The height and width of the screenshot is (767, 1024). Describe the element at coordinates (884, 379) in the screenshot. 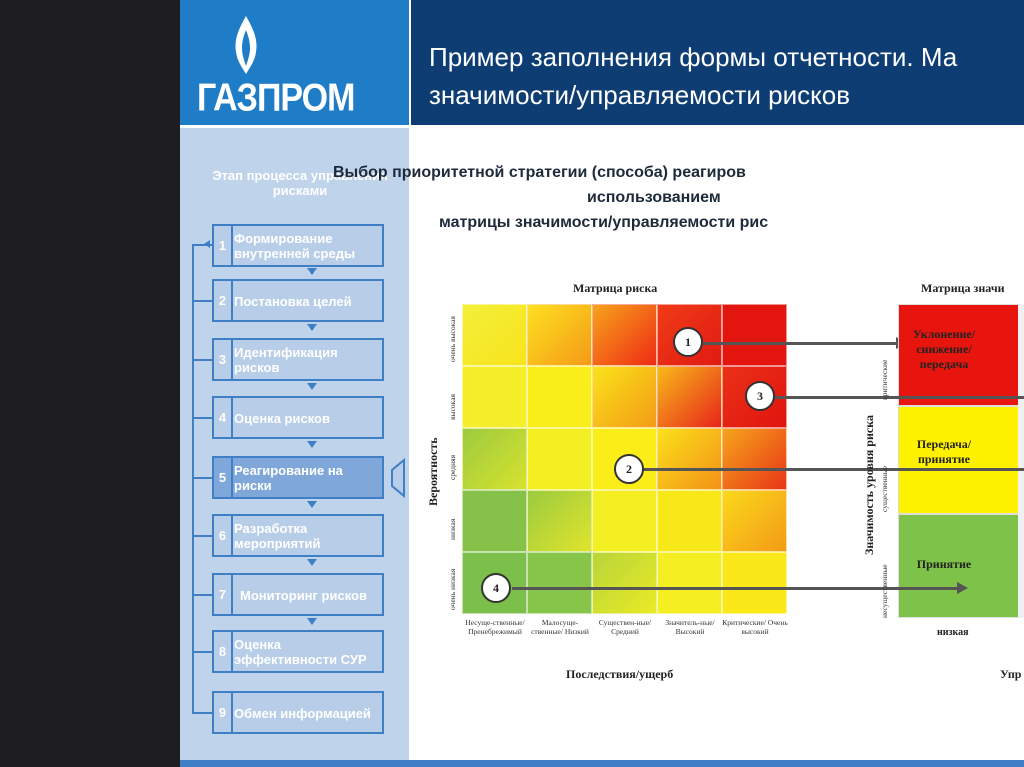

I see `significance-level-label: критические` at that location.